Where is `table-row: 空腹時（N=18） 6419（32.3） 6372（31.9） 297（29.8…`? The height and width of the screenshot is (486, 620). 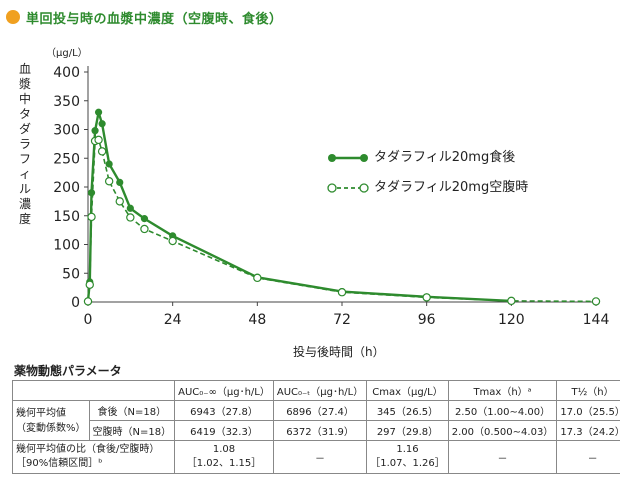 table-row: 空腹時（N=18） 6419（32.3） 6372（31.9） 297（29.8… is located at coordinates (316, 430).